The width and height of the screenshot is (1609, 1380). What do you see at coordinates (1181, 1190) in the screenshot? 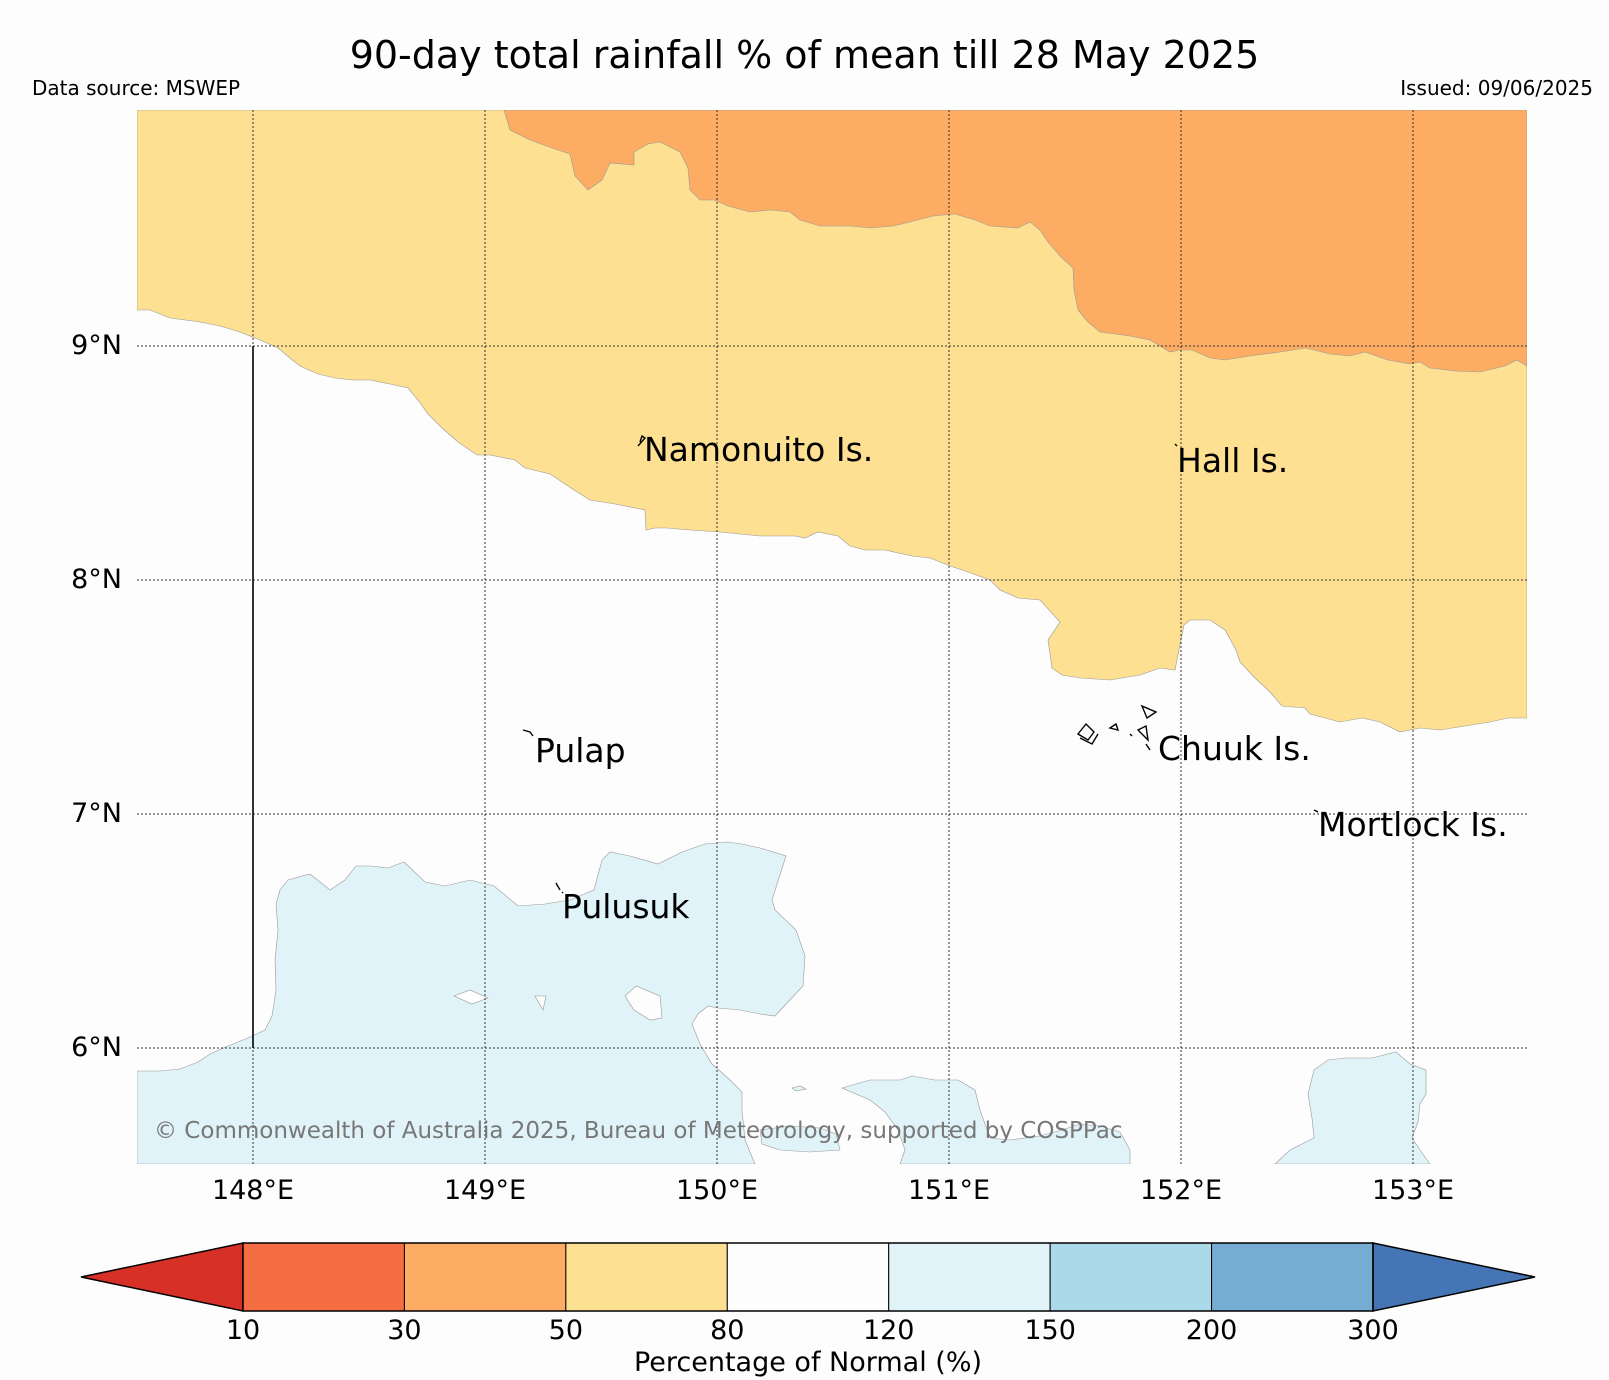
I see `lon-tick-152e: 152°E` at bounding box center [1181, 1190].